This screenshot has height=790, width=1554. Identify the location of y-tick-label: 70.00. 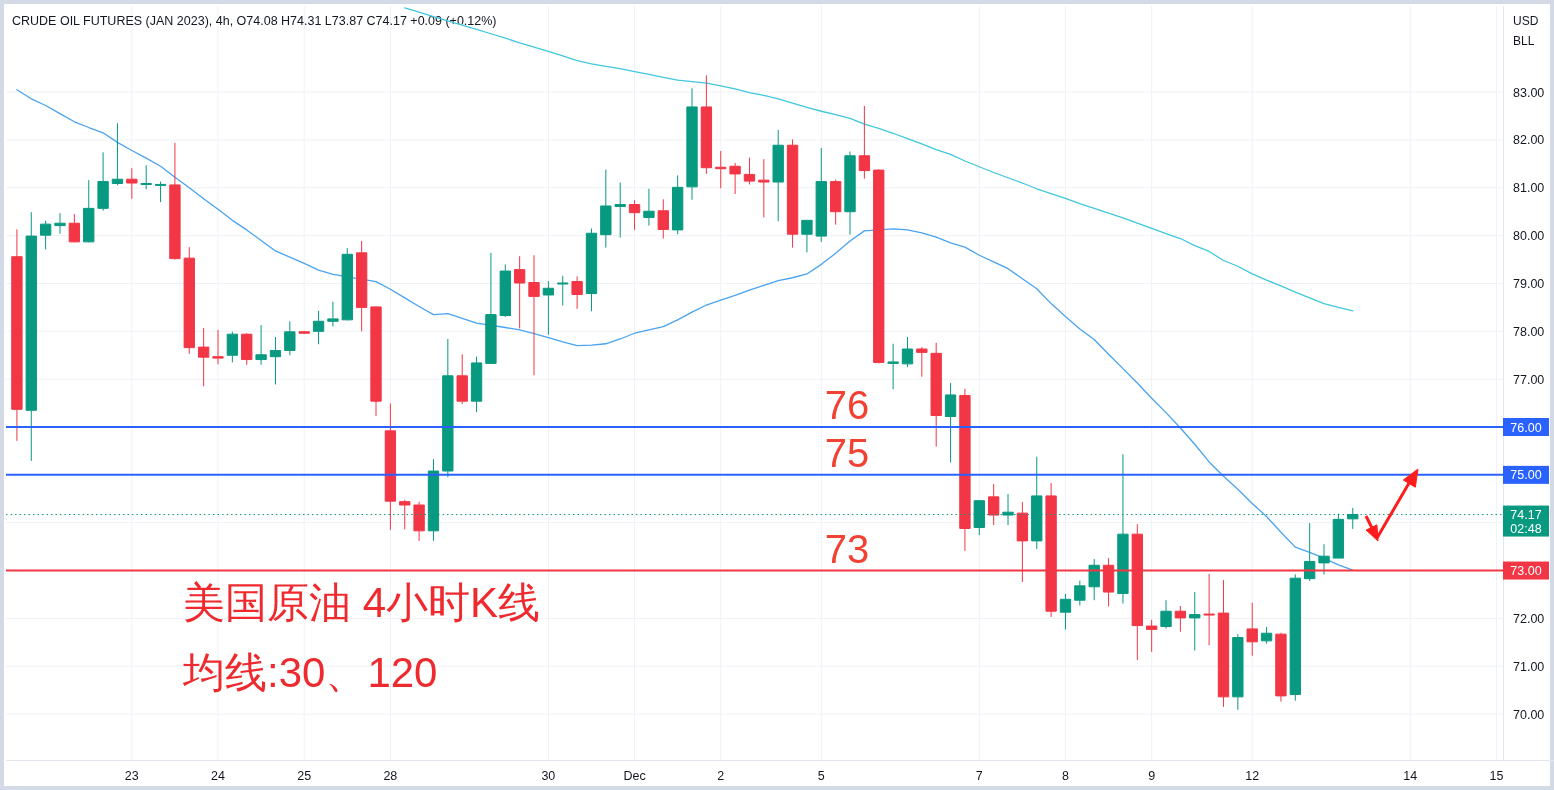
(1529, 714).